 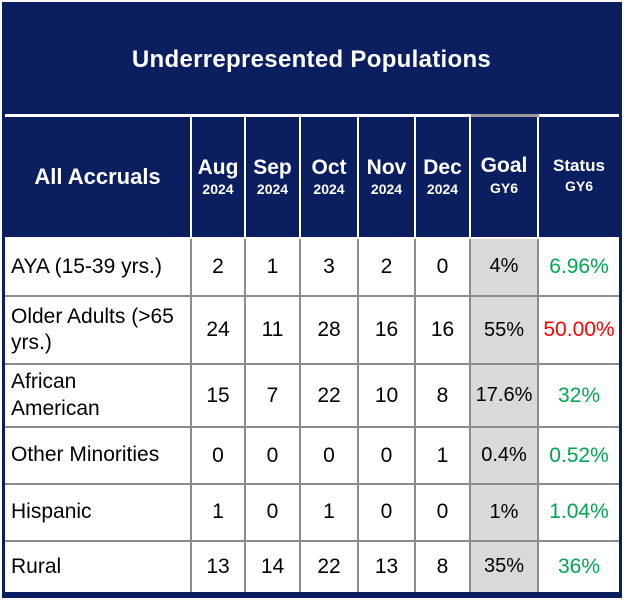 I want to click on value-cell-nov: 2, so click(x=386, y=266).